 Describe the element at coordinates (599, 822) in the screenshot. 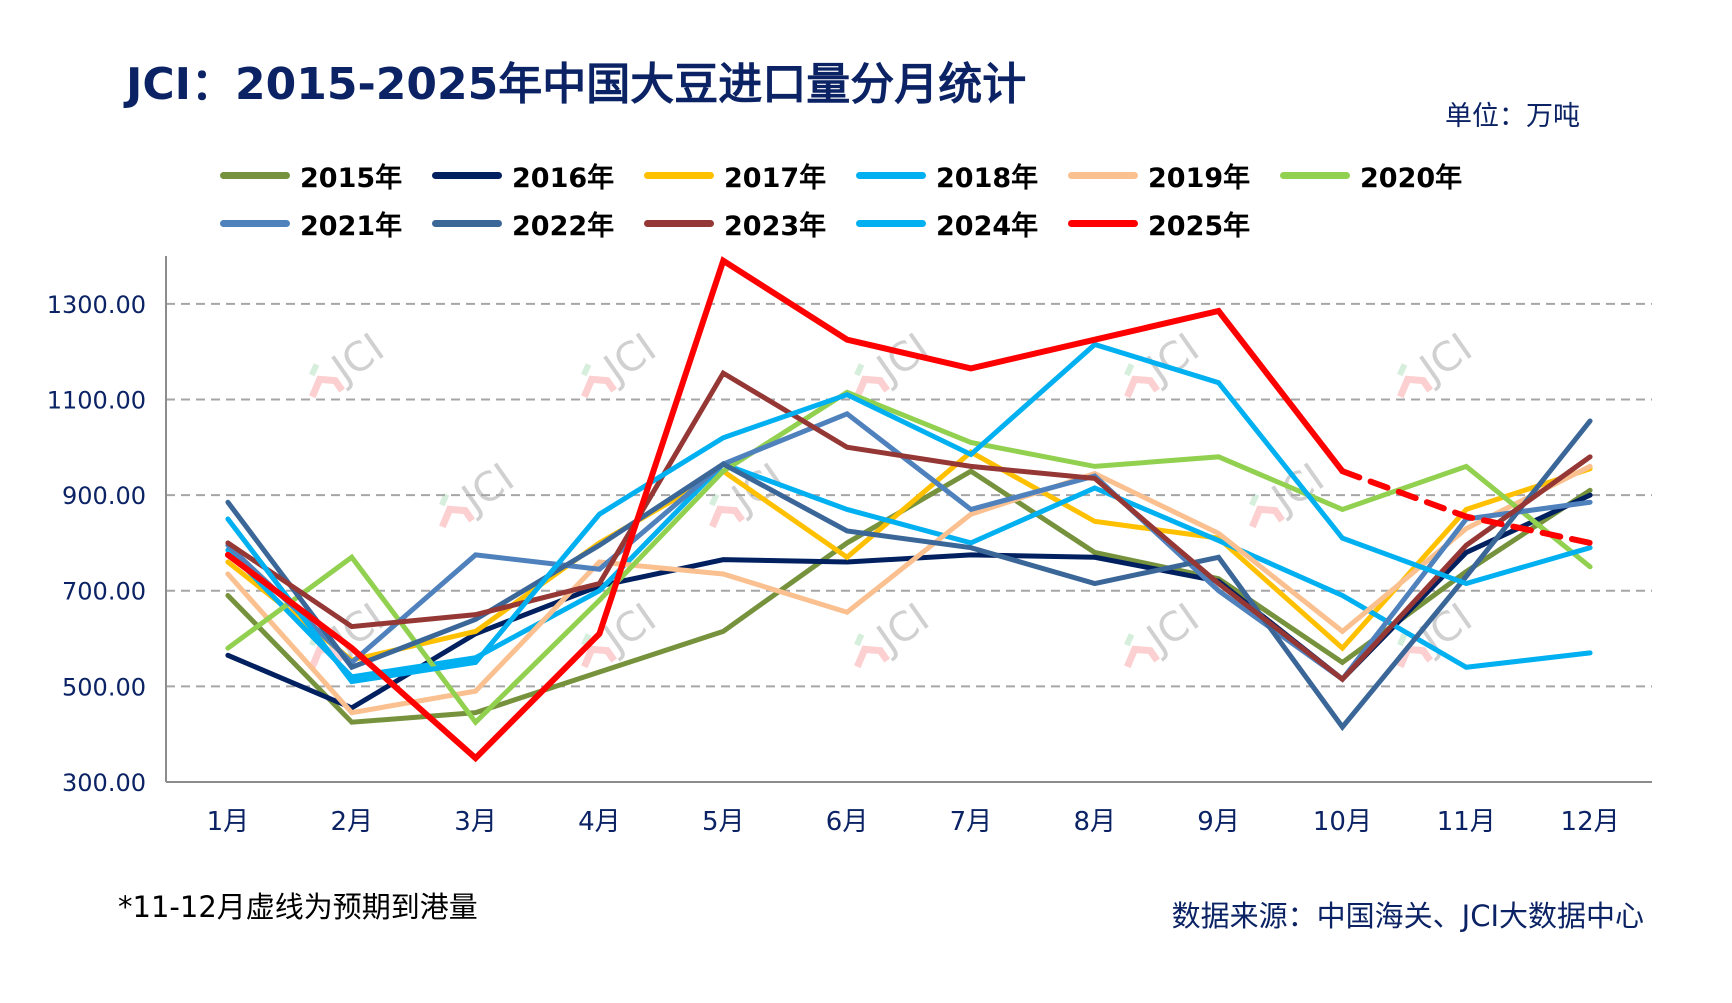

I see `x-tick-label: 4月` at that location.